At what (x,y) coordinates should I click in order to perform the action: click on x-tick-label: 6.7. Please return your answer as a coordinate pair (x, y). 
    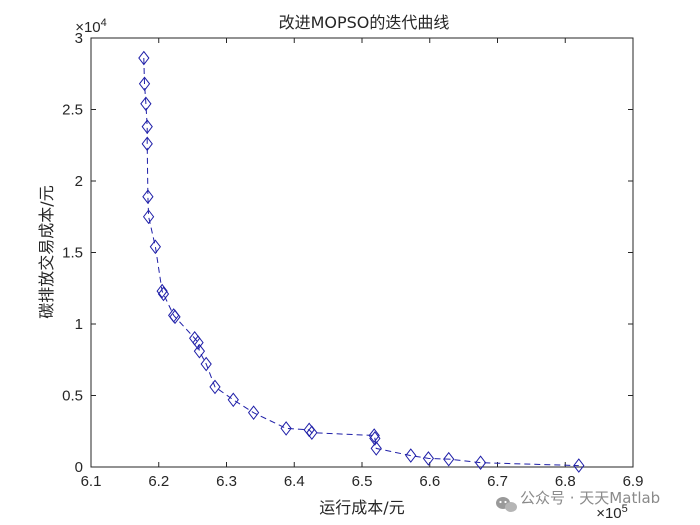
    Looking at the image, I should click on (497, 481).